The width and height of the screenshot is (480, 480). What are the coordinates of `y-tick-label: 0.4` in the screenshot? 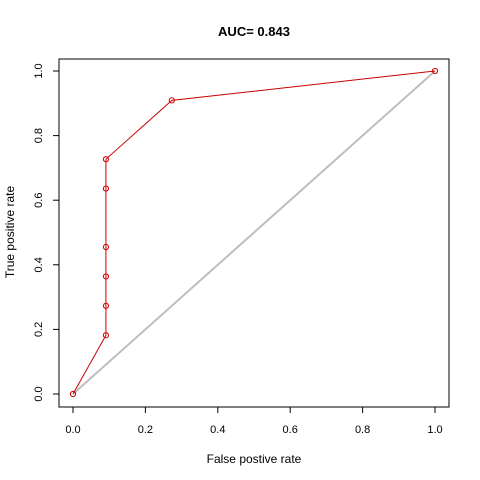 It's located at (39, 264).